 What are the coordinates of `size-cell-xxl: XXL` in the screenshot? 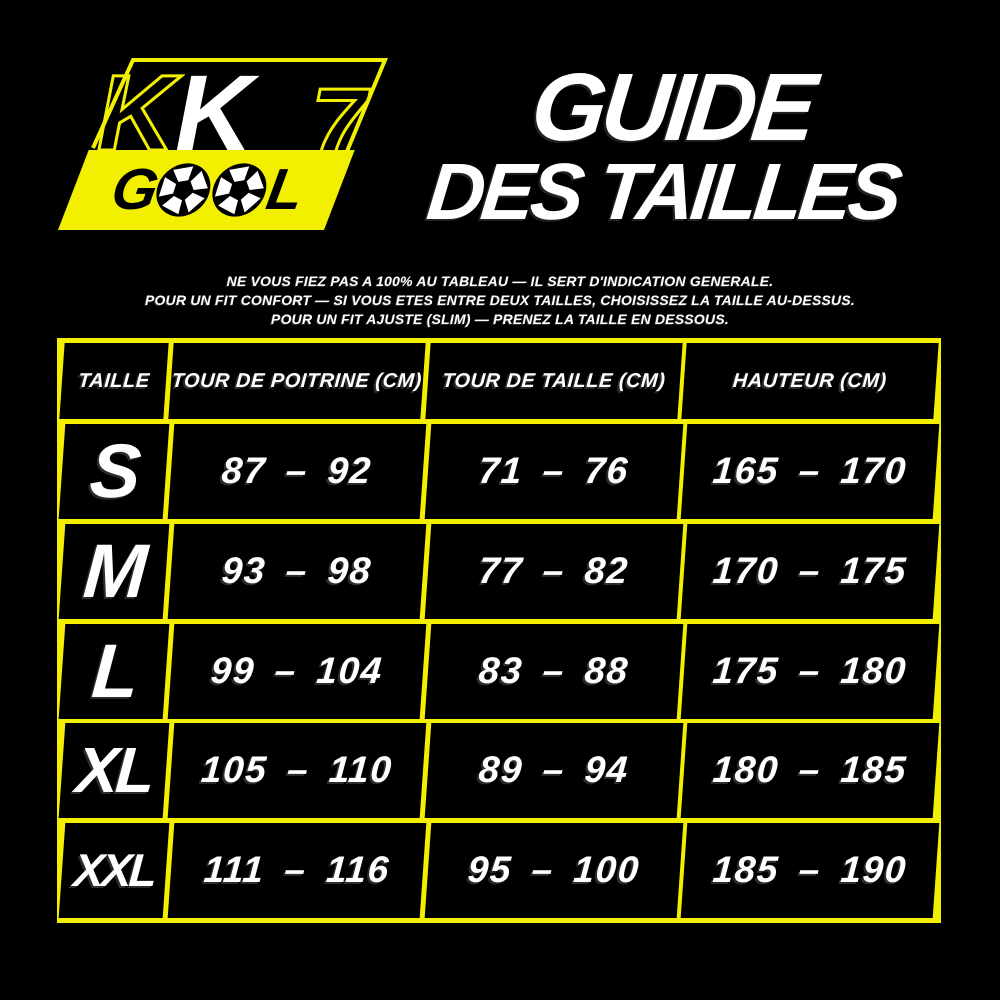 It's located at (114, 870).